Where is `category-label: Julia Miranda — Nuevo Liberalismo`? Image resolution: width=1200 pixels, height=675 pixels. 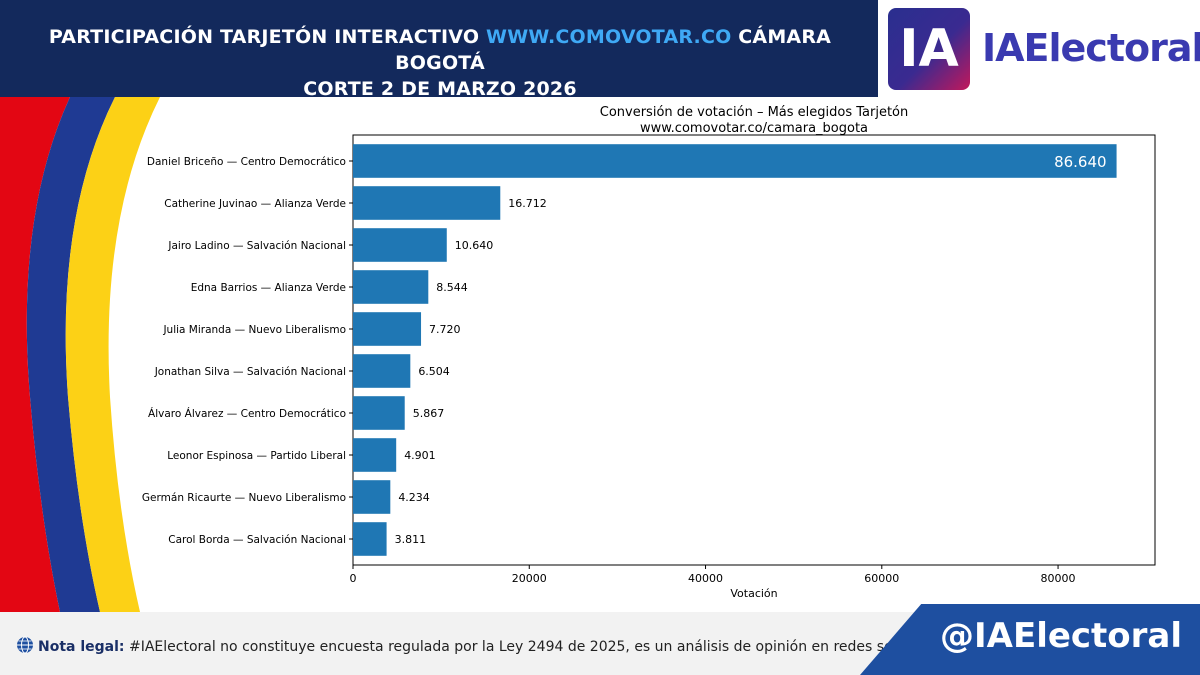
category-label: Julia Miranda — Nuevo Liberalismo is located at coordinates (254, 330).